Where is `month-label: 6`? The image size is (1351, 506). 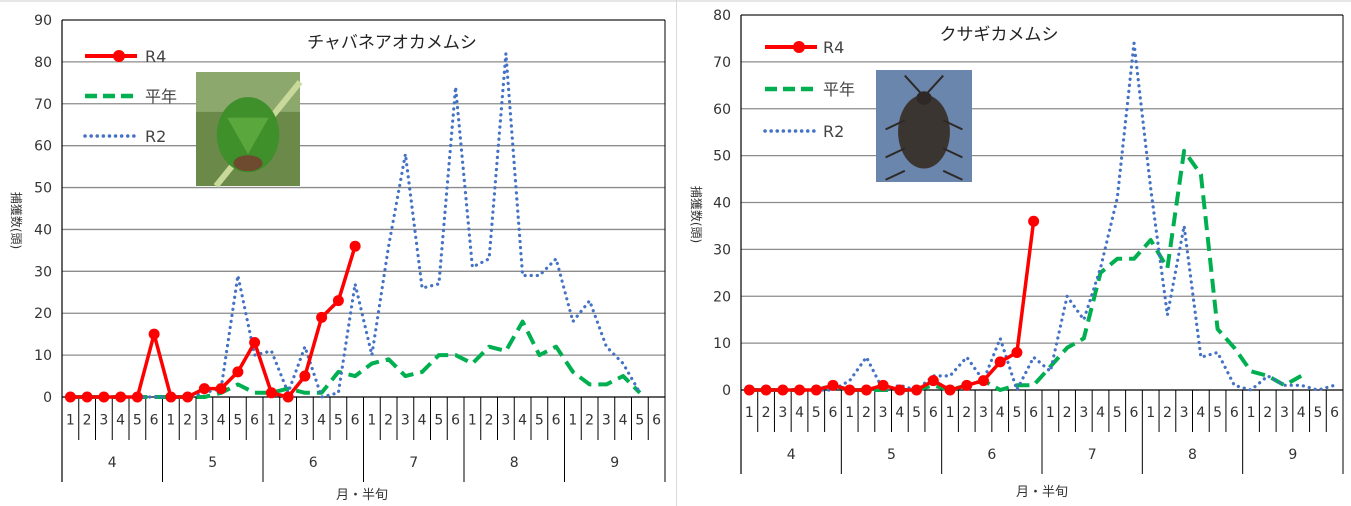 month-label: 6 is located at coordinates (313, 463).